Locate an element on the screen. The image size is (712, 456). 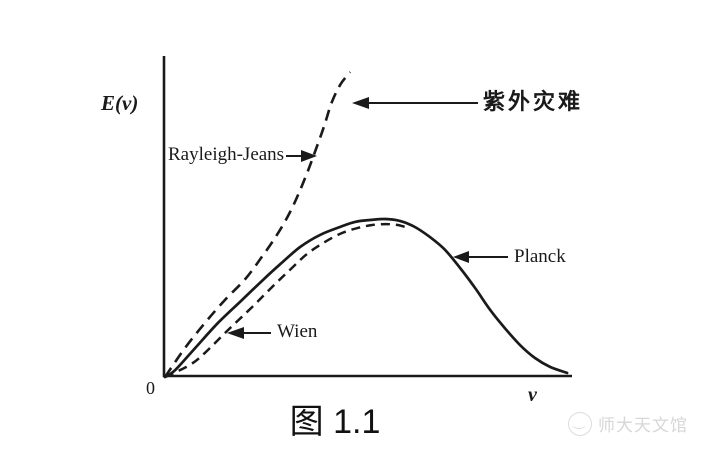
y-axis-label: E(ν) is located at coordinates (120, 103).